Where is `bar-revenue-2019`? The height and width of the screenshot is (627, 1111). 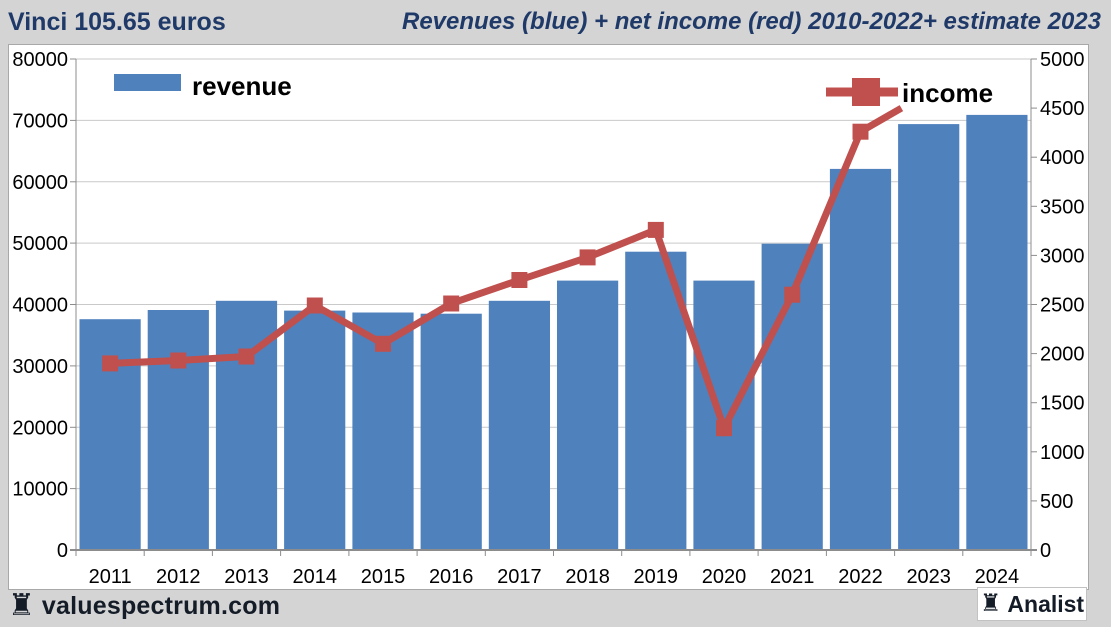 bar-revenue-2019 is located at coordinates (656, 400).